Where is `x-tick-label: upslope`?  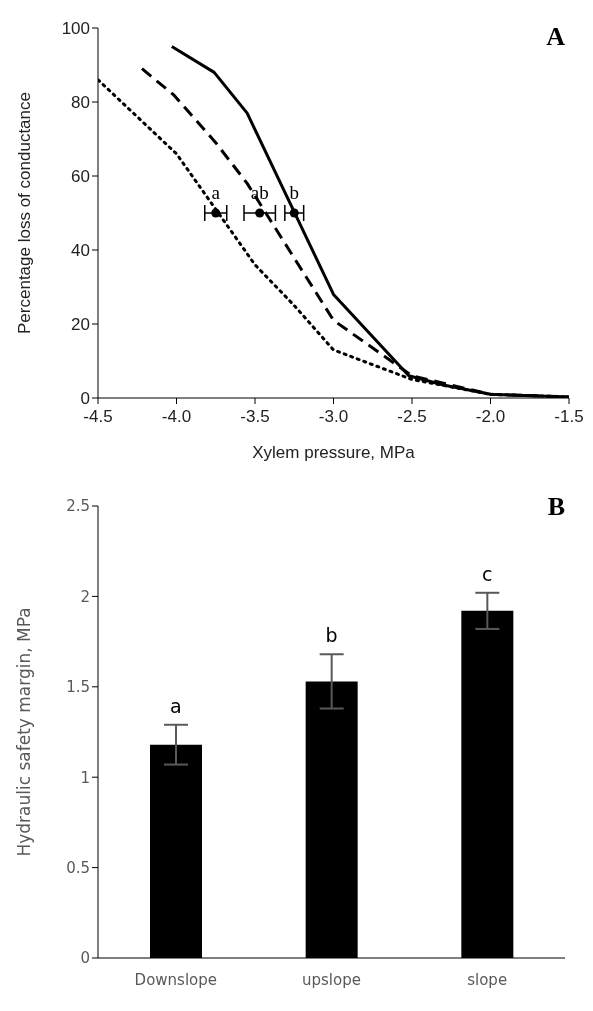
x-tick-label: upslope is located at coordinates (331, 979).